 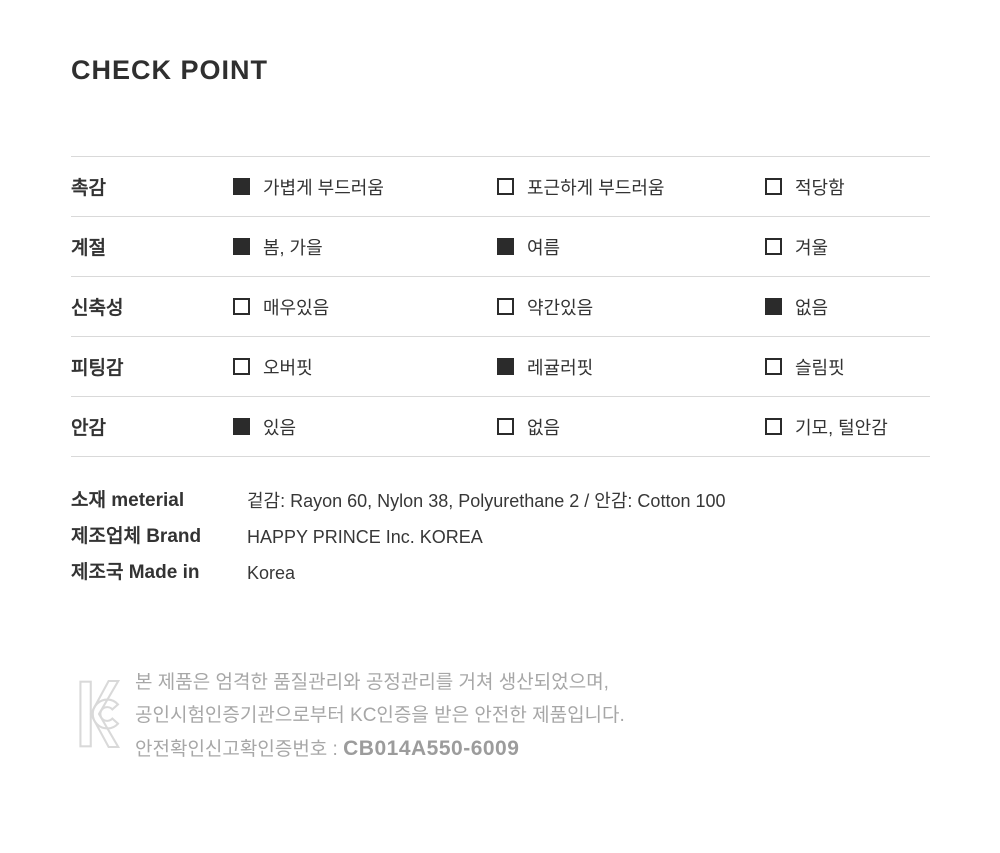 What do you see at coordinates (323, 187) in the screenshot?
I see `option-label: 가볍게 부드러움` at bounding box center [323, 187].